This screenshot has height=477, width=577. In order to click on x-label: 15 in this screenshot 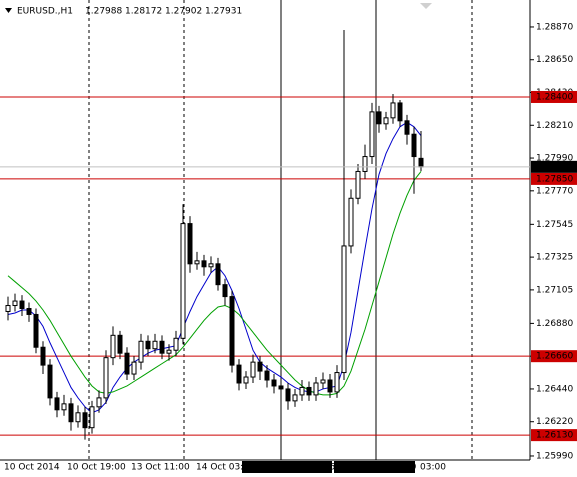, I will do `click(329, 468)`.